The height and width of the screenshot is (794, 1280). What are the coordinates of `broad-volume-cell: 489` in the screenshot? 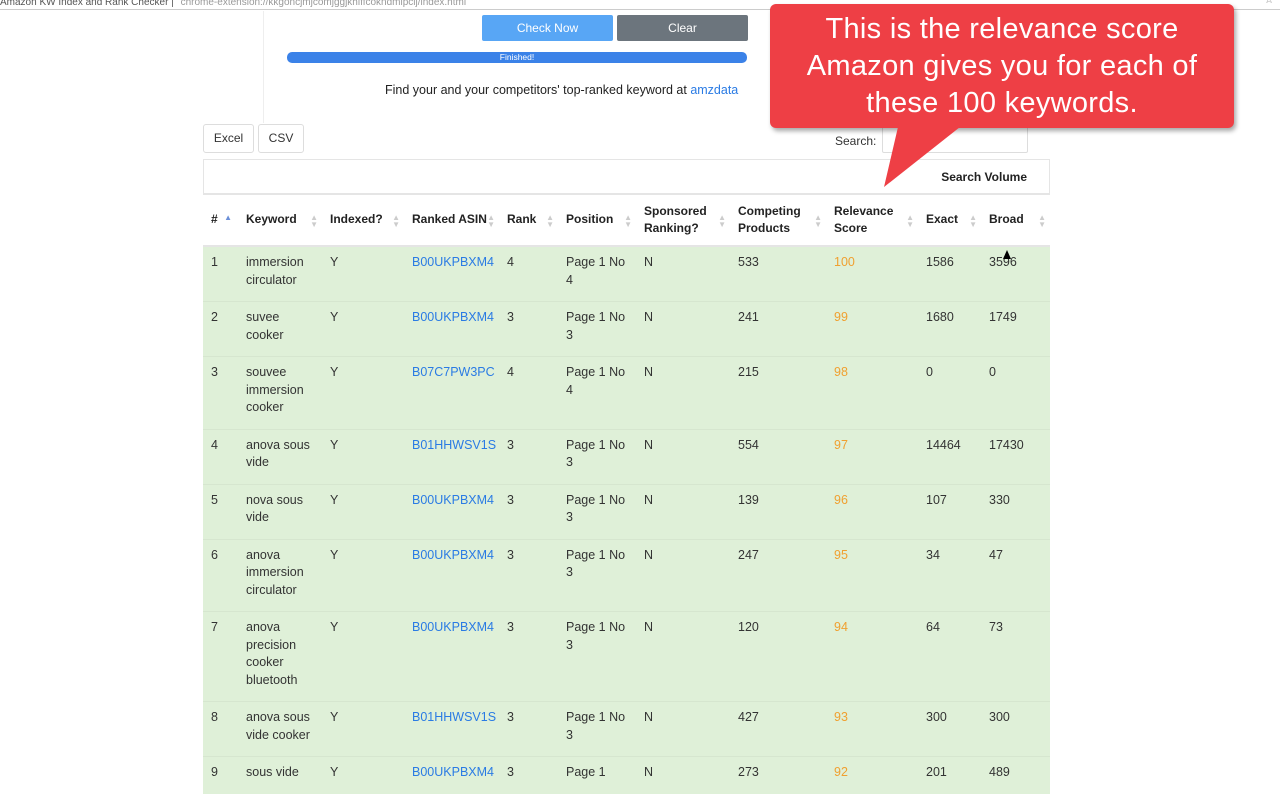 It's located at (1015, 775).